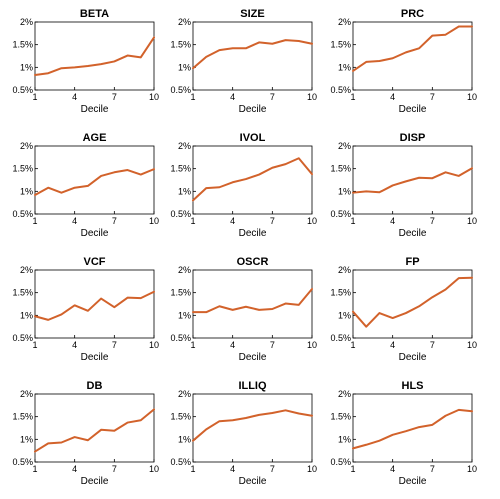  Describe the element at coordinates (252, 386) in the screenshot. I see `chart-title: ILLIQ` at that location.